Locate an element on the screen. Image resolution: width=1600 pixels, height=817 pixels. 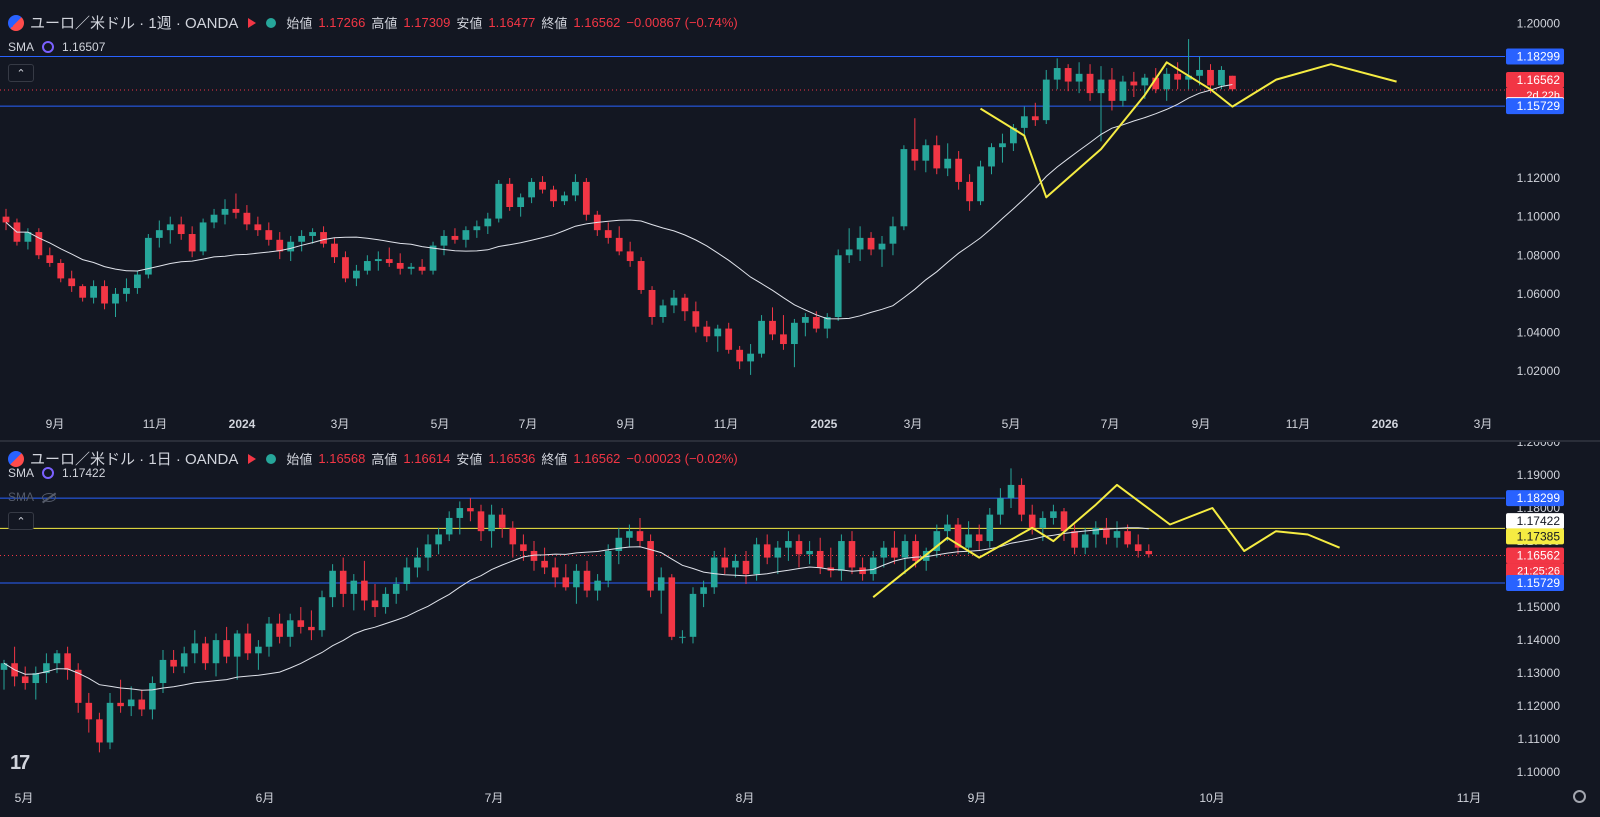
weekly-symbol-title: ユーロ／米ドル · 1週 · OANDA is located at coordinates (134, 23).